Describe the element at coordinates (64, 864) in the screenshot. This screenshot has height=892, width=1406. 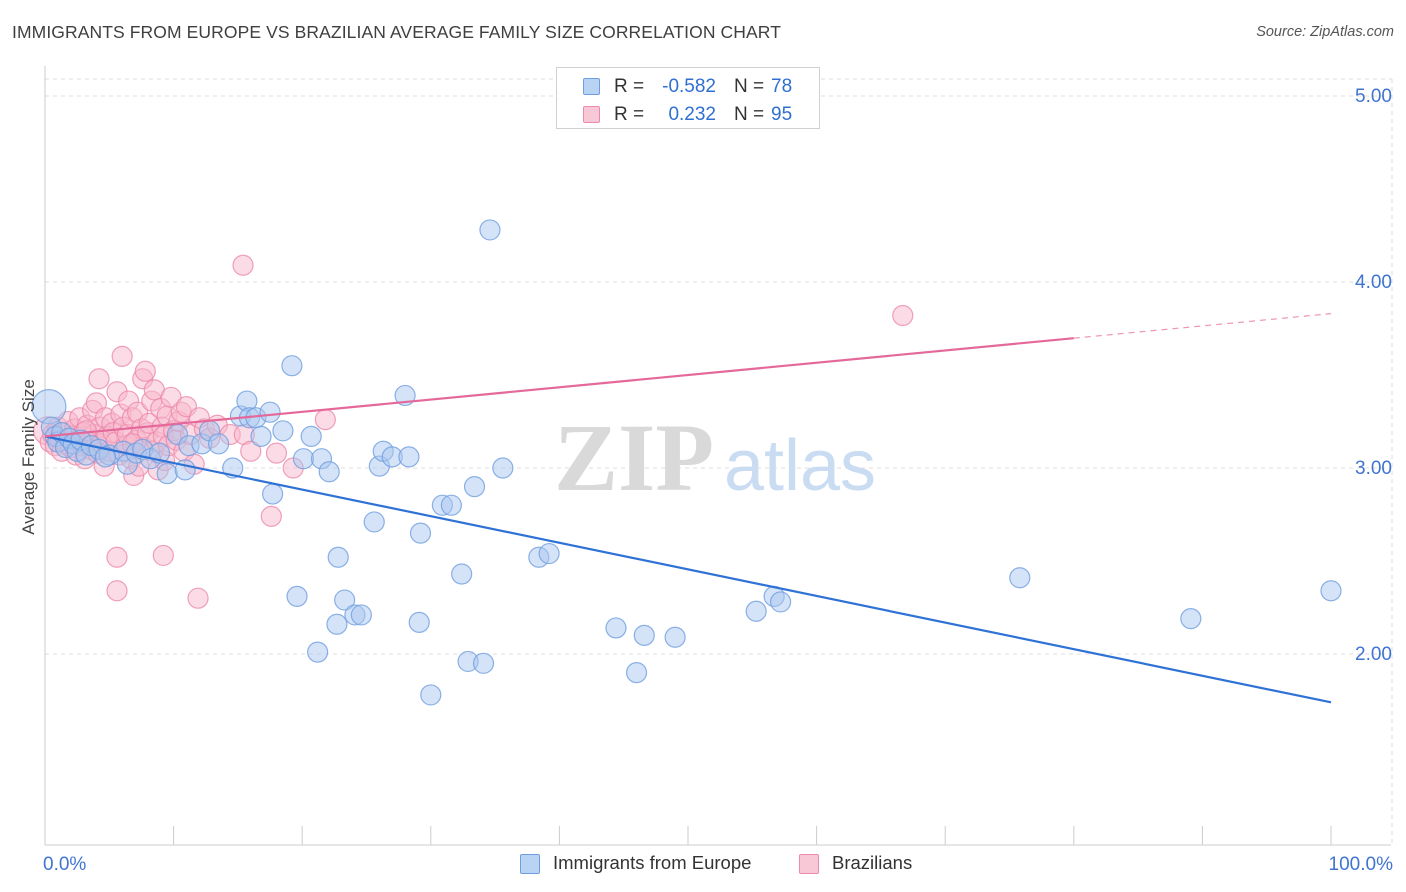
I see `x-tick-label: 0.0%` at that location.